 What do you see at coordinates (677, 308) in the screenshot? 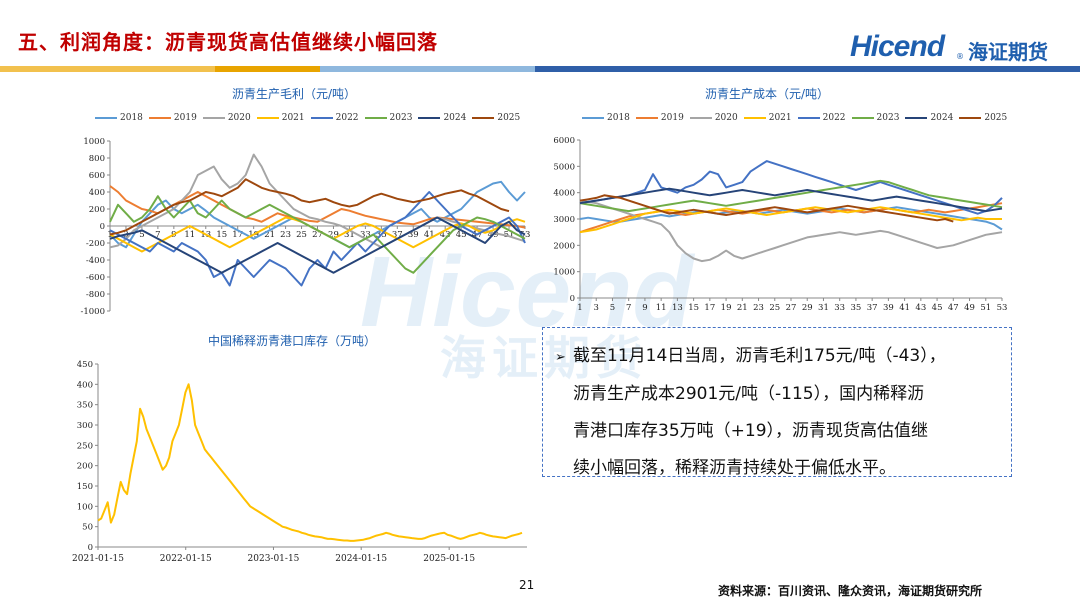
I see `x-tick-label: 13` at bounding box center [677, 308].